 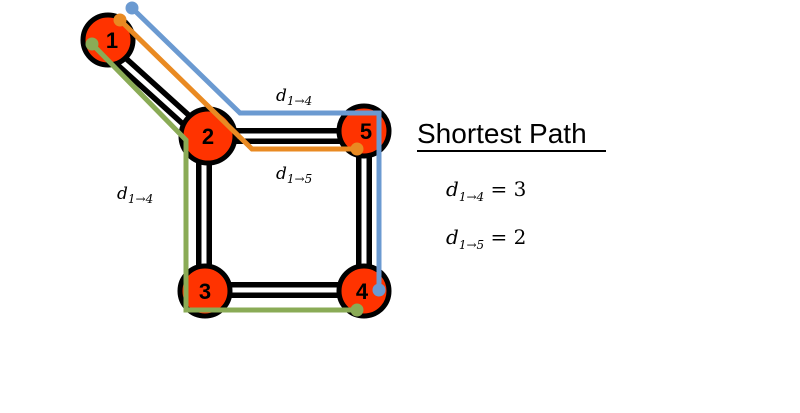 What do you see at coordinates (471, 245) in the screenshot?
I see `eq2-sub: 1→5` at bounding box center [471, 245].